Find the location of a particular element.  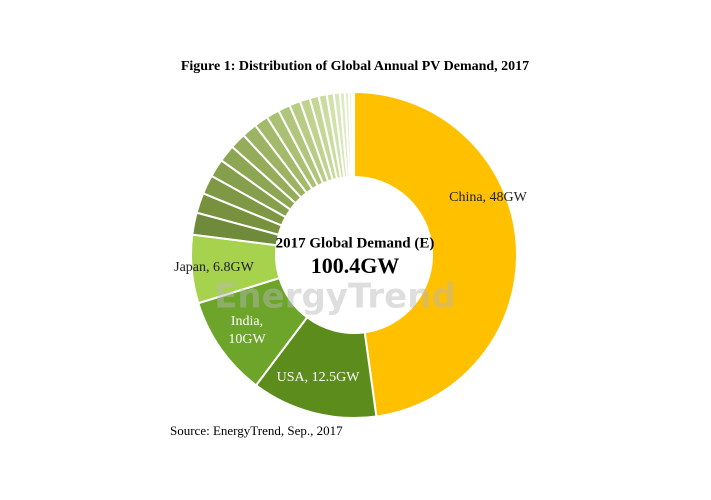

data-label: India, is located at coordinates (247, 321).